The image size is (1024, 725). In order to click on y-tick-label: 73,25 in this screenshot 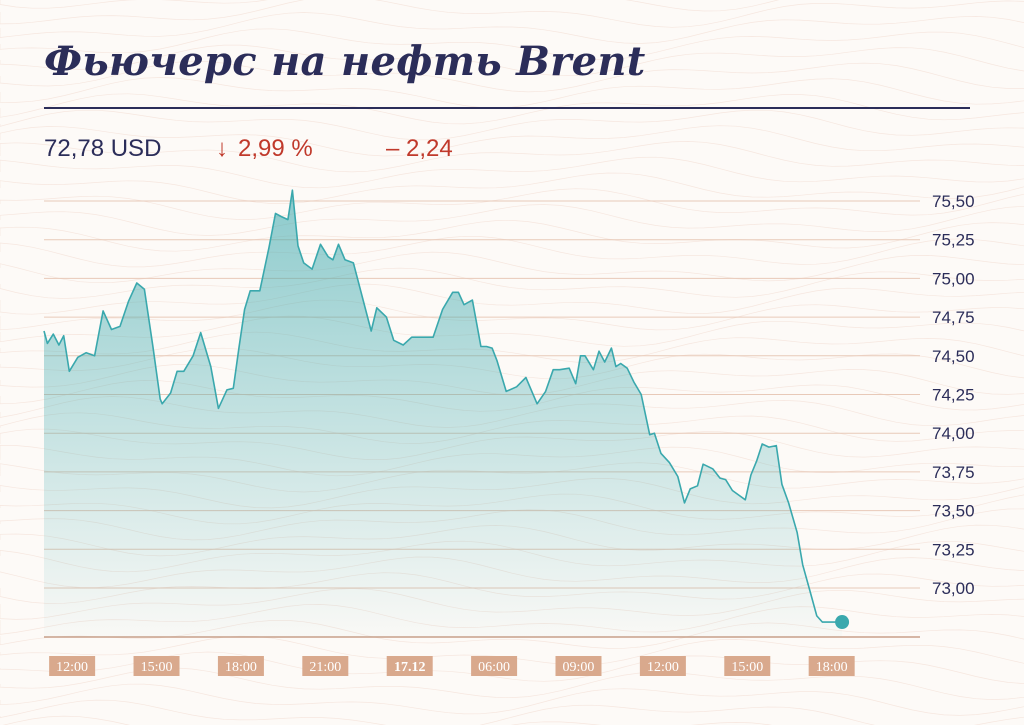, I will do `click(953, 549)`.